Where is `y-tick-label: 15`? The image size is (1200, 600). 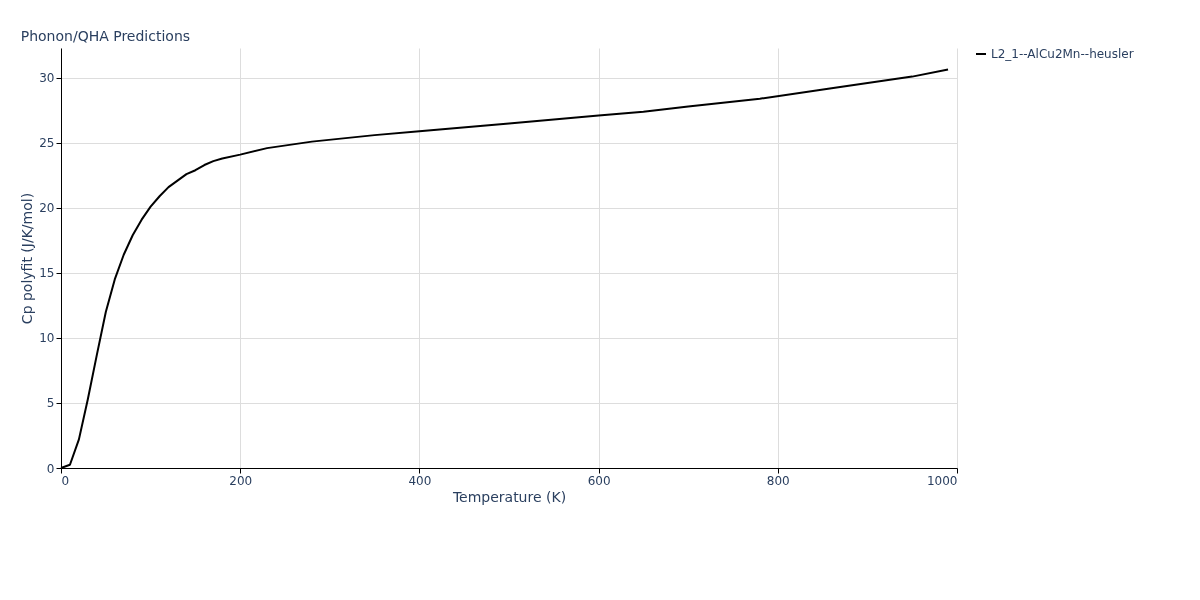 y-tick-label: 15 is located at coordinates (47, 273).